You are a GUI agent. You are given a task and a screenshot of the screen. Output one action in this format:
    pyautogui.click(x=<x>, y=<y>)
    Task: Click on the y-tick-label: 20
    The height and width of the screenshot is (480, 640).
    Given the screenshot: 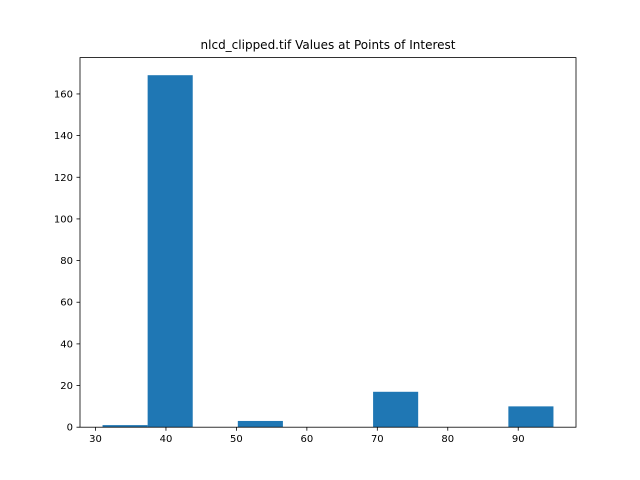 What is the action you would take?
    pyautogui.click(x=66, y=386)
    